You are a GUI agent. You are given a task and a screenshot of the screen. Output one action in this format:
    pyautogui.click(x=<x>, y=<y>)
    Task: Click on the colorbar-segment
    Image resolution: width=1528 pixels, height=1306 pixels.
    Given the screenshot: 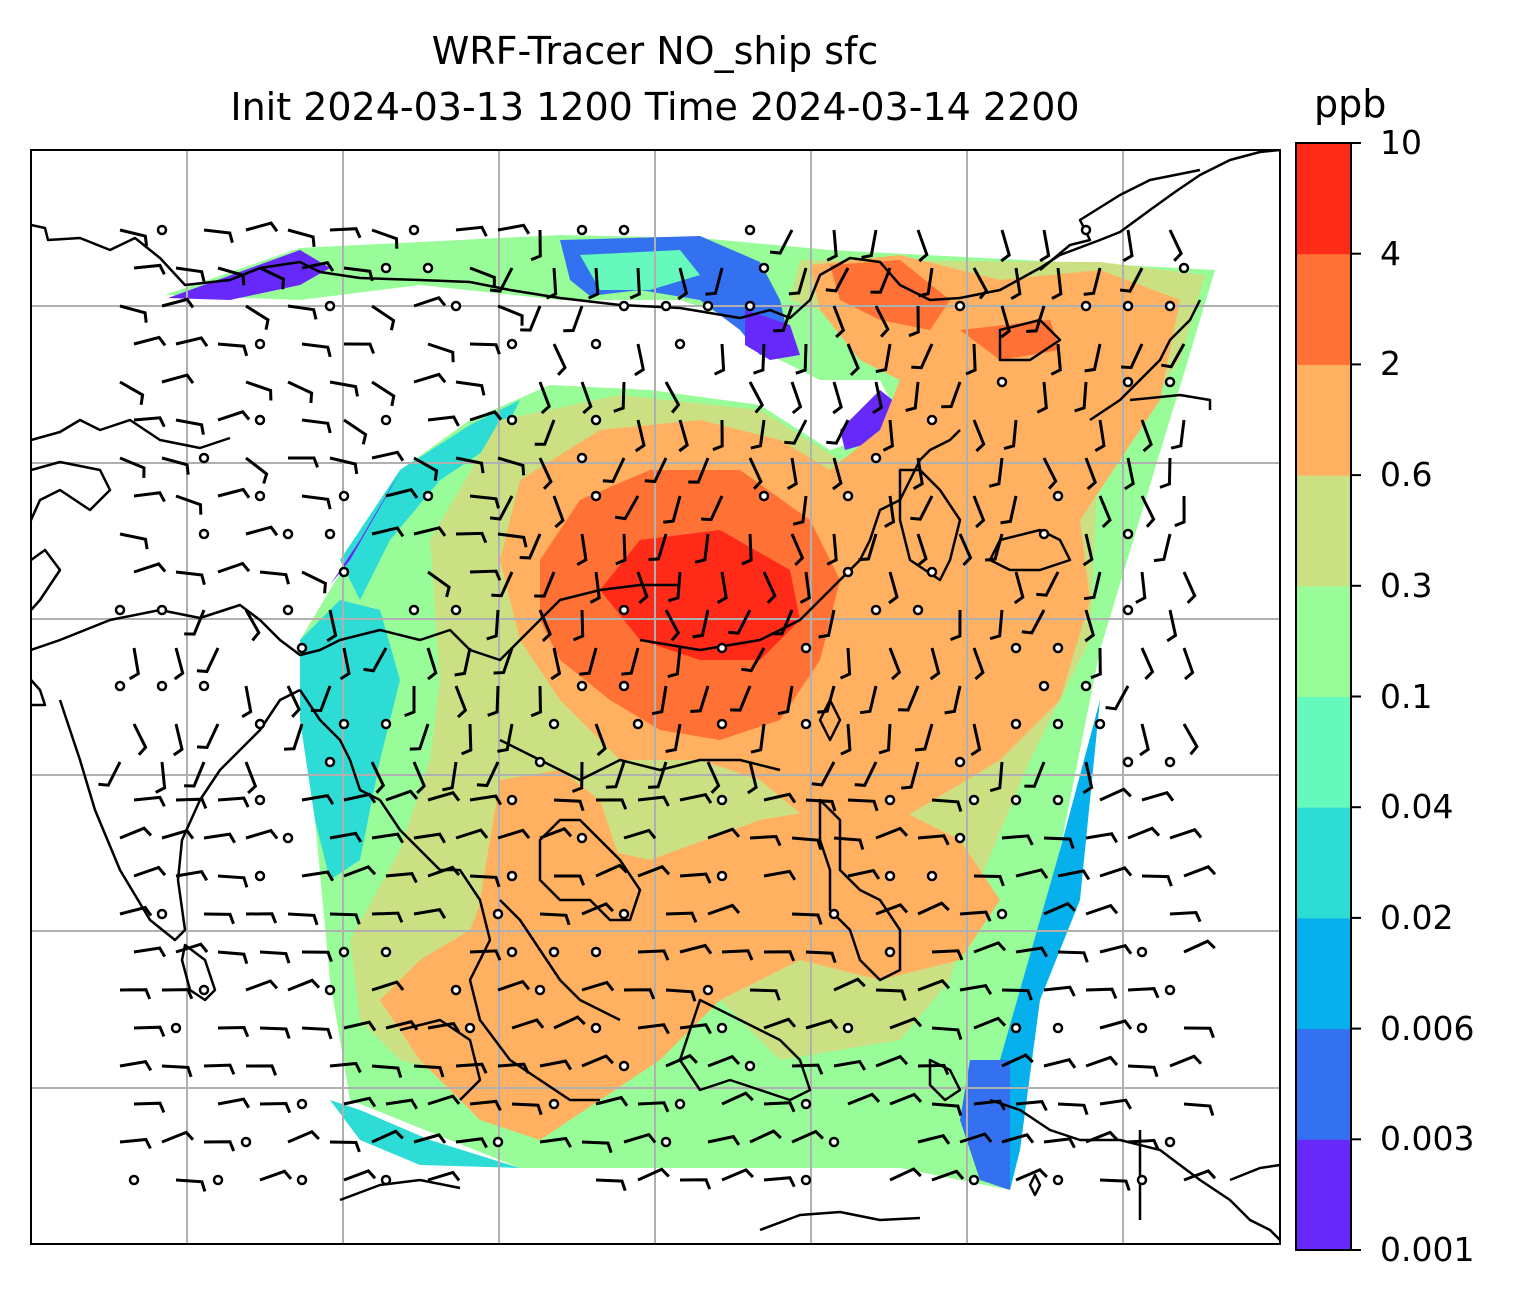 What is the action you would take?
    pyautogui.click(x=1323, y=752)
    